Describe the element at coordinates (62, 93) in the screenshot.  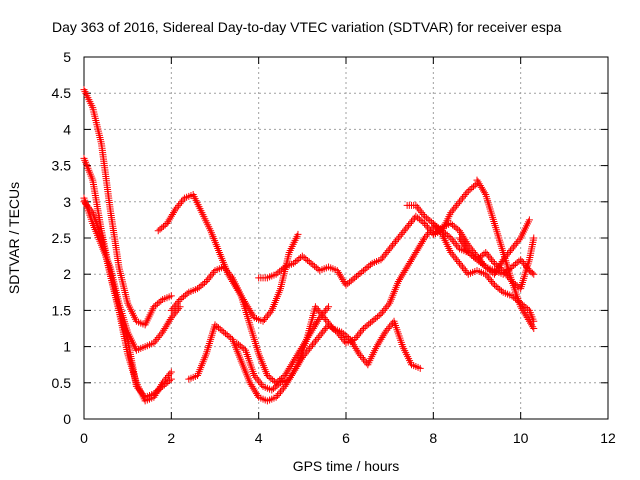
I see `y-tick-label: 4.5` at that location.